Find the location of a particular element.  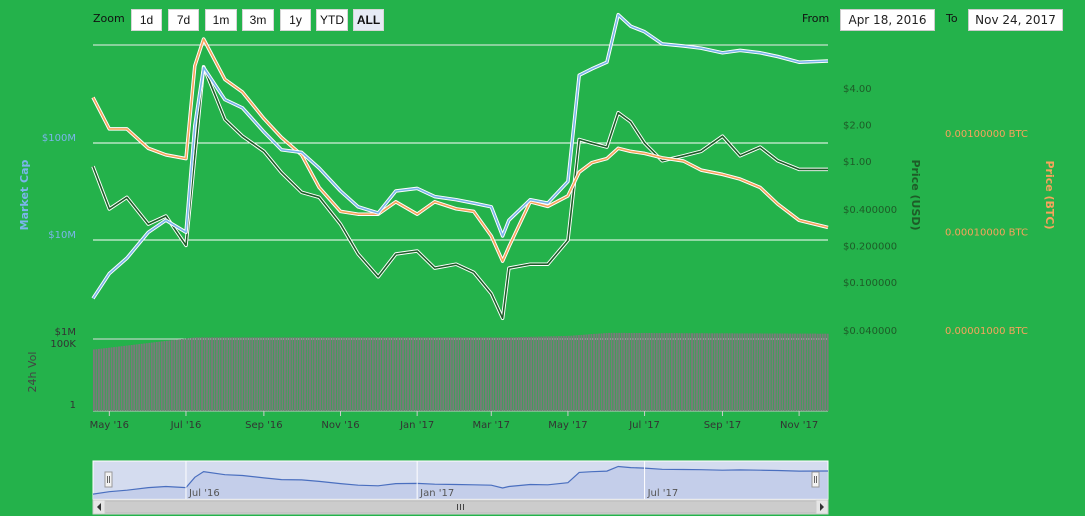

zoom-3m-button: 3m is located at coordinates (258, 20).